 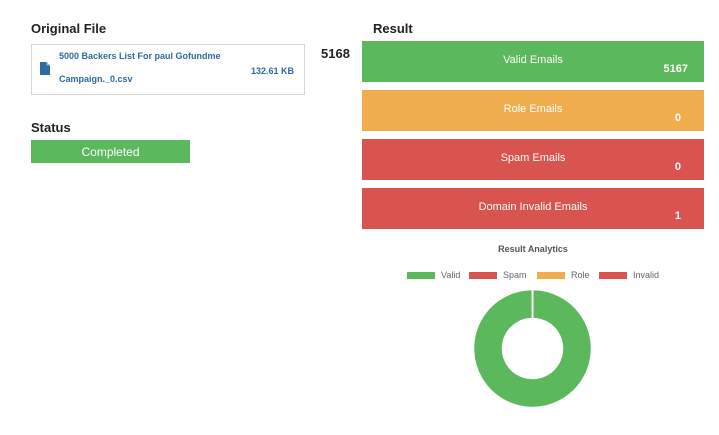 What do you see at coordinates (580, 275) in the screenshot?
I see `legend-label-role: Role` at bounding box center [580, 275].